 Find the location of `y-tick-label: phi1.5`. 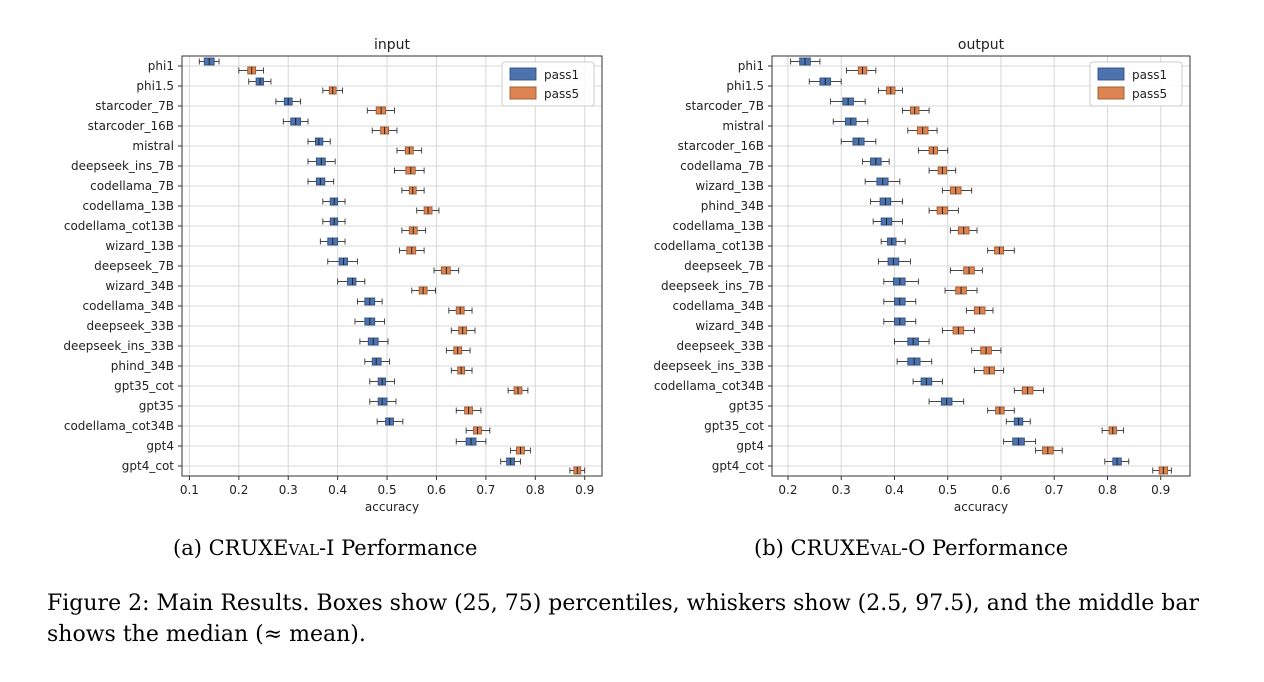

y-tick-label: phi1.5 is located at coordinates (155, 86).